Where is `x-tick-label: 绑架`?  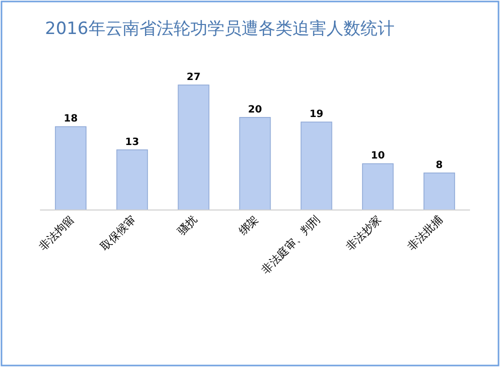 x-tick-label: 绑架 is located at coordinates (249, 225).